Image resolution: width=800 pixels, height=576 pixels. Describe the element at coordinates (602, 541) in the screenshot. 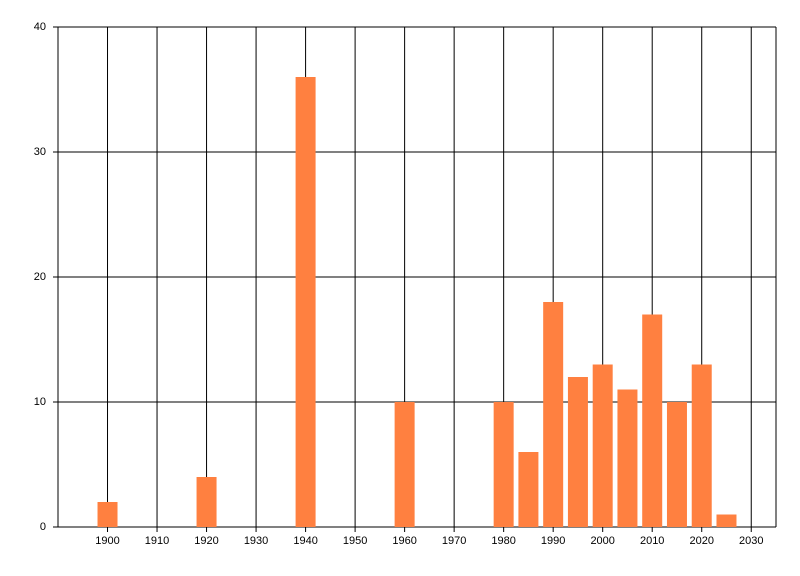

I see `x-tick-label: 2000` at that location.